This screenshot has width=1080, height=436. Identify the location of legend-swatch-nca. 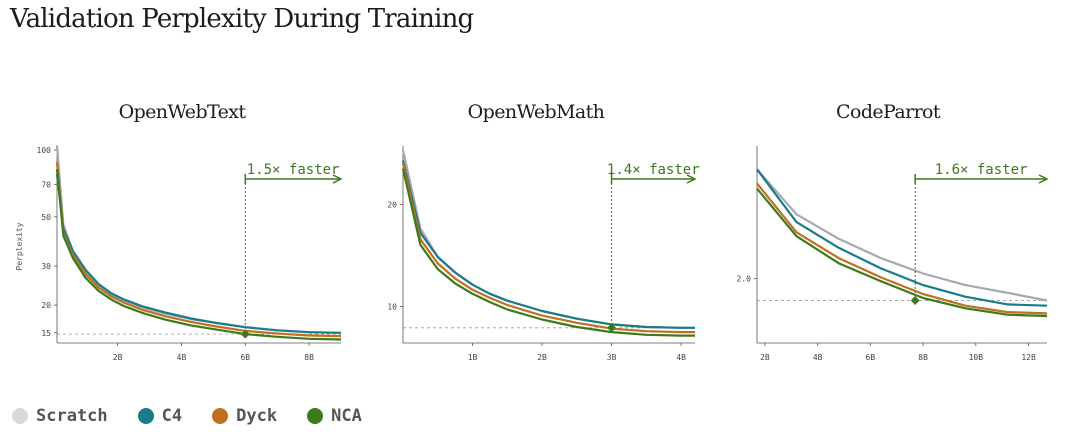
(315, 416).